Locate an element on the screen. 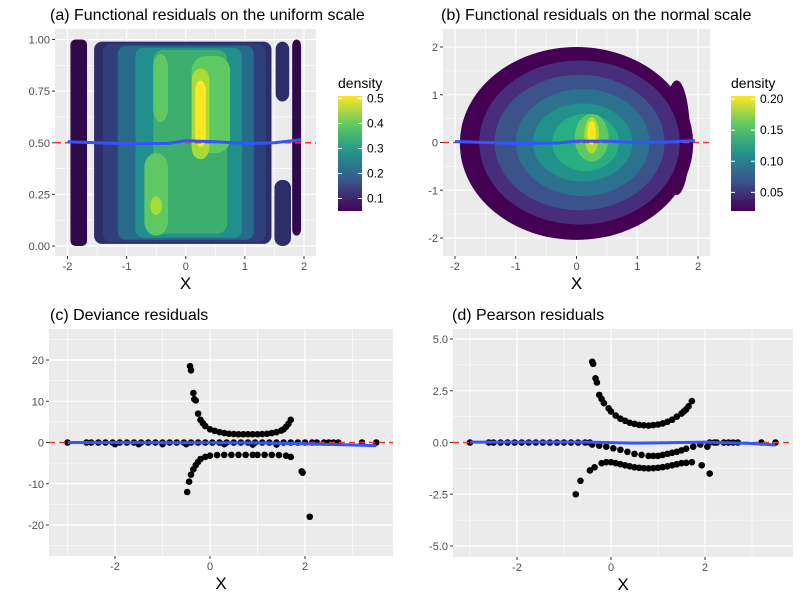 This screenshot has width=800, height=605. y-tick-label: 20 is located at coordinates (38, 361).